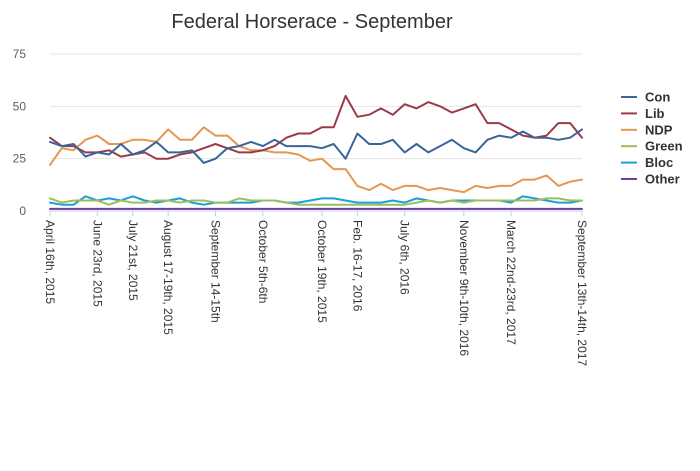 This screenshot has height=471, width=700. I want to click on x-tick-label: July 21st, 2015, so click(133, 260).